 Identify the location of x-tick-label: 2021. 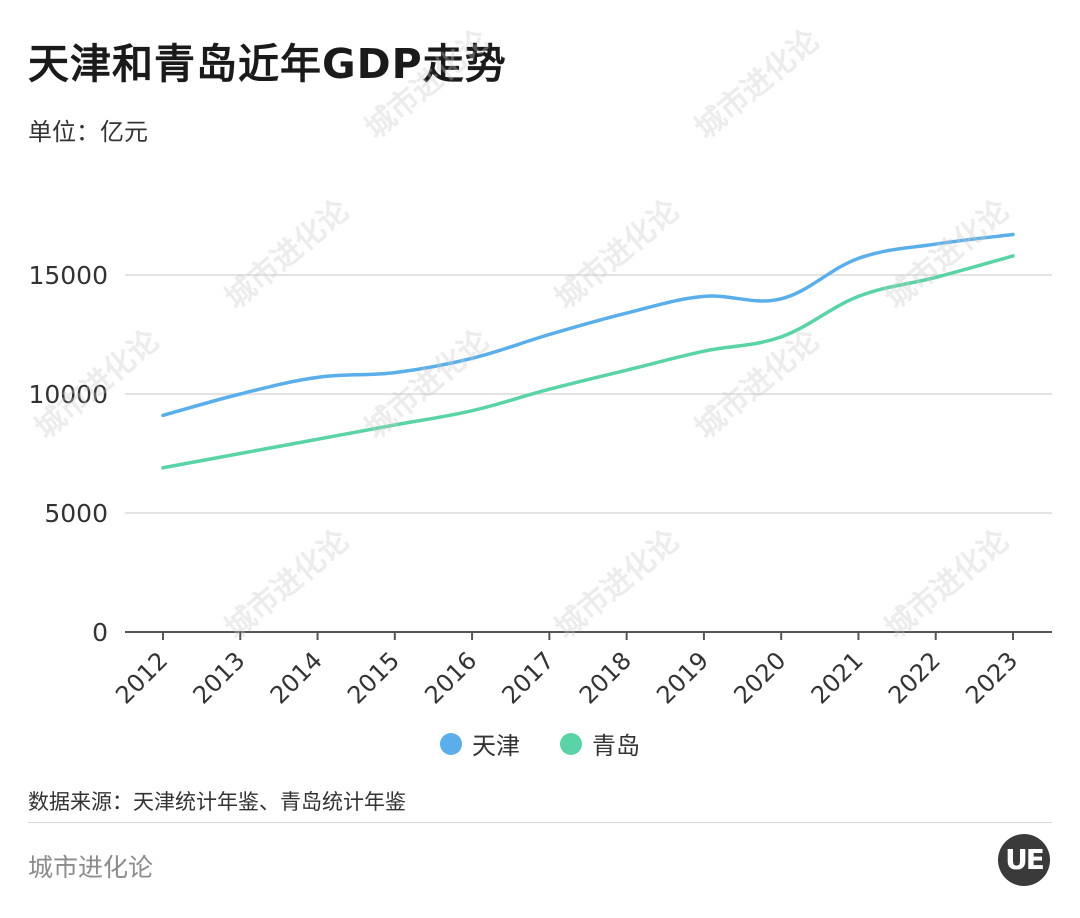
(837, 677).